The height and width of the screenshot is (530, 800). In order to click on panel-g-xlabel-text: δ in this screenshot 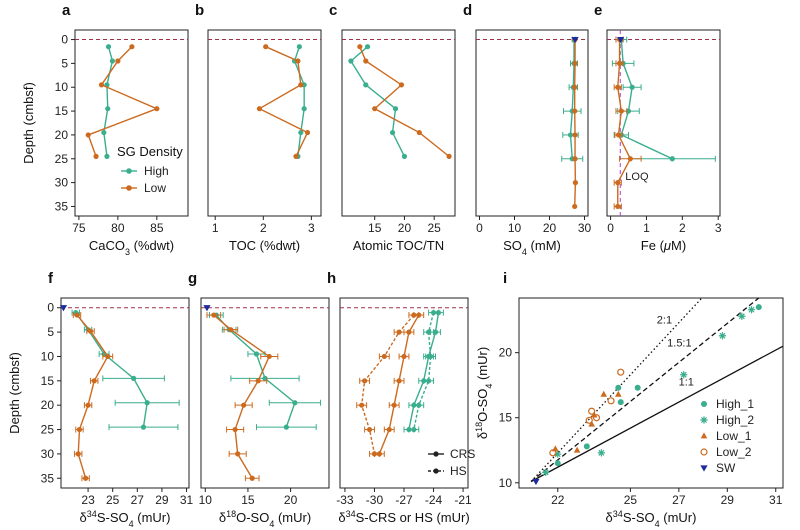, I will do `click(222, 517)`.